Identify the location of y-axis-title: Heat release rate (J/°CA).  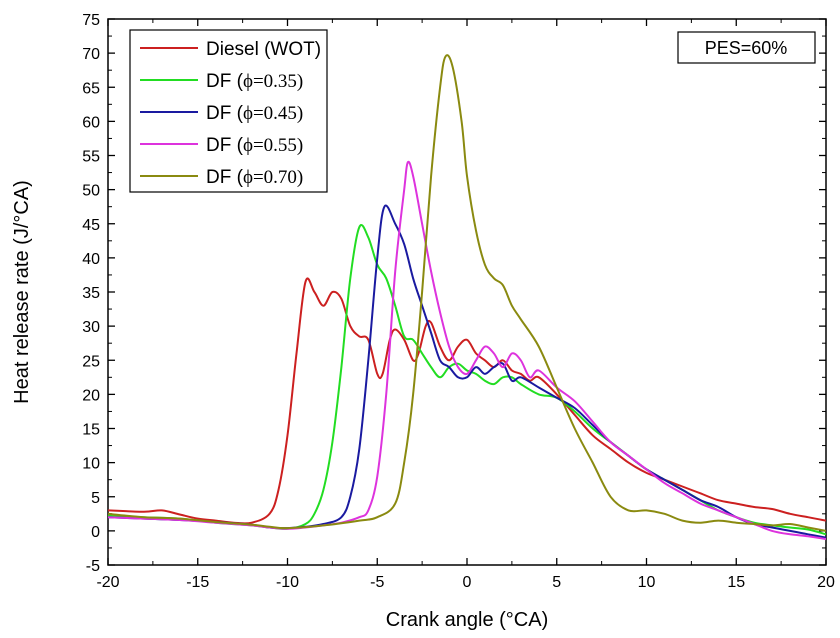
(22, 292).